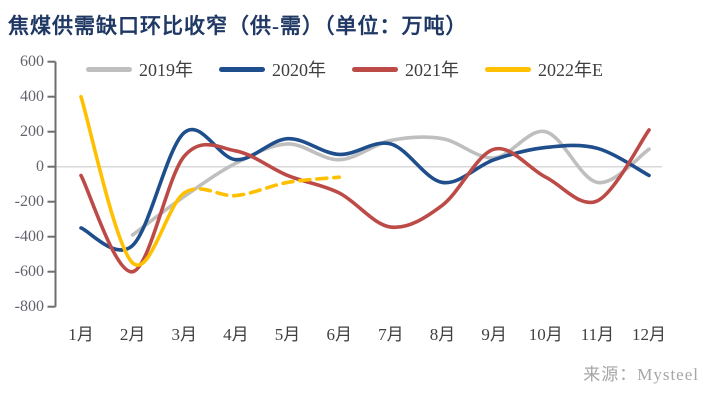  I want to click on y-tick-label: -400, so click(29, 236).